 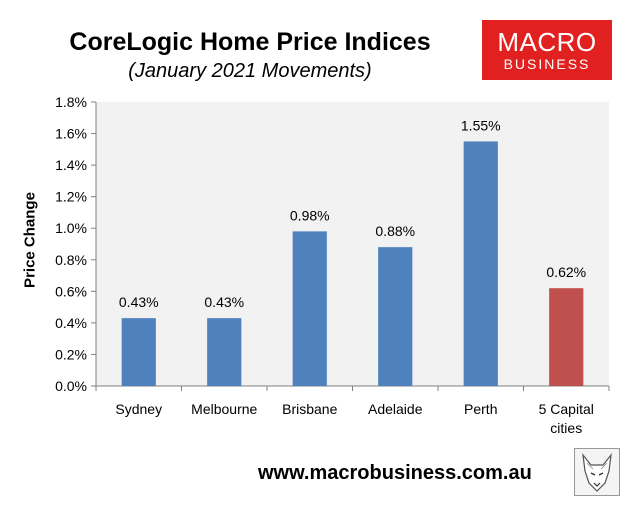 I want to click on x-tick-label: Adelaide, so click(x=395, y=409).